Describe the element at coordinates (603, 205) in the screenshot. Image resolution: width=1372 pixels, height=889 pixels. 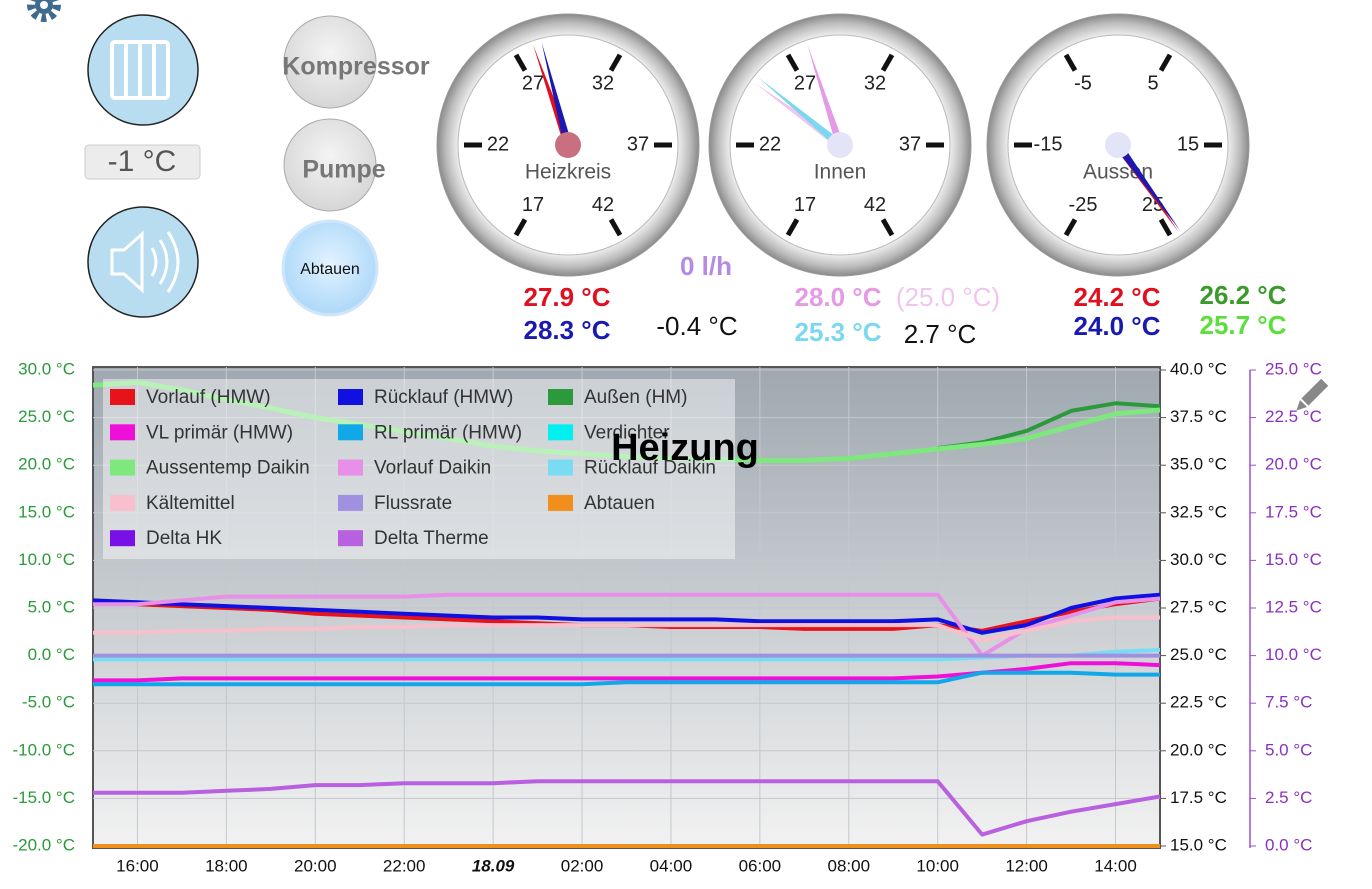
I see `gauge-tick-label: 42` at that location.